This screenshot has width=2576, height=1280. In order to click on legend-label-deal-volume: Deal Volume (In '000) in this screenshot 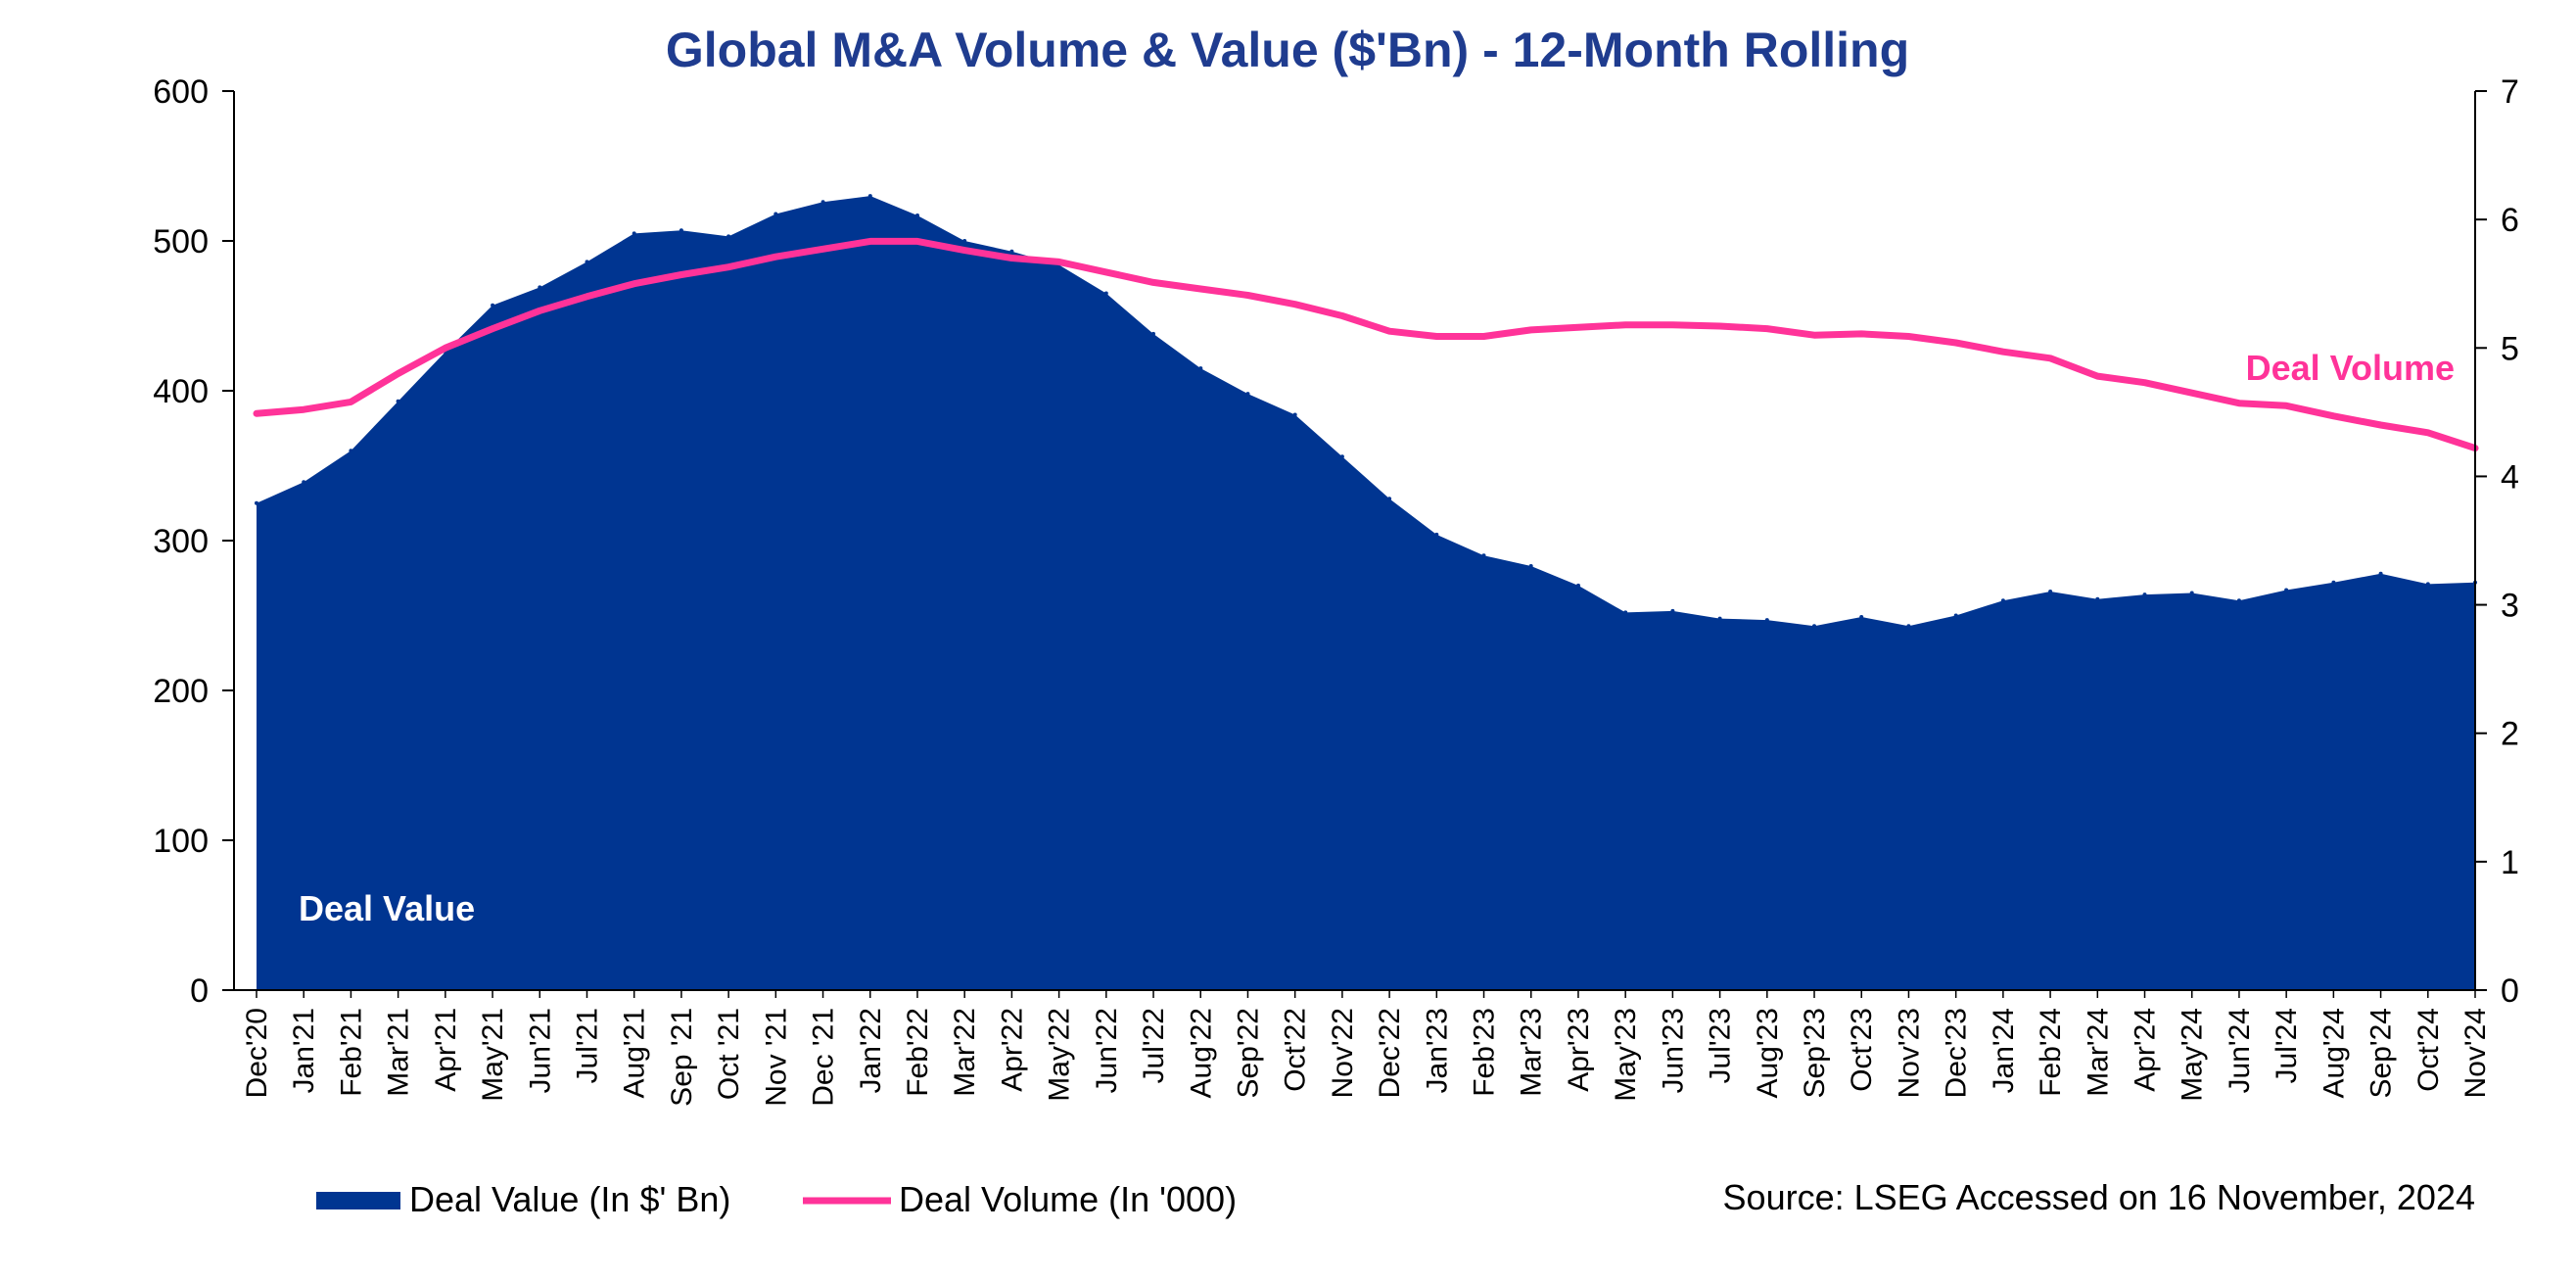, I will do `click(1068, 1199)`.